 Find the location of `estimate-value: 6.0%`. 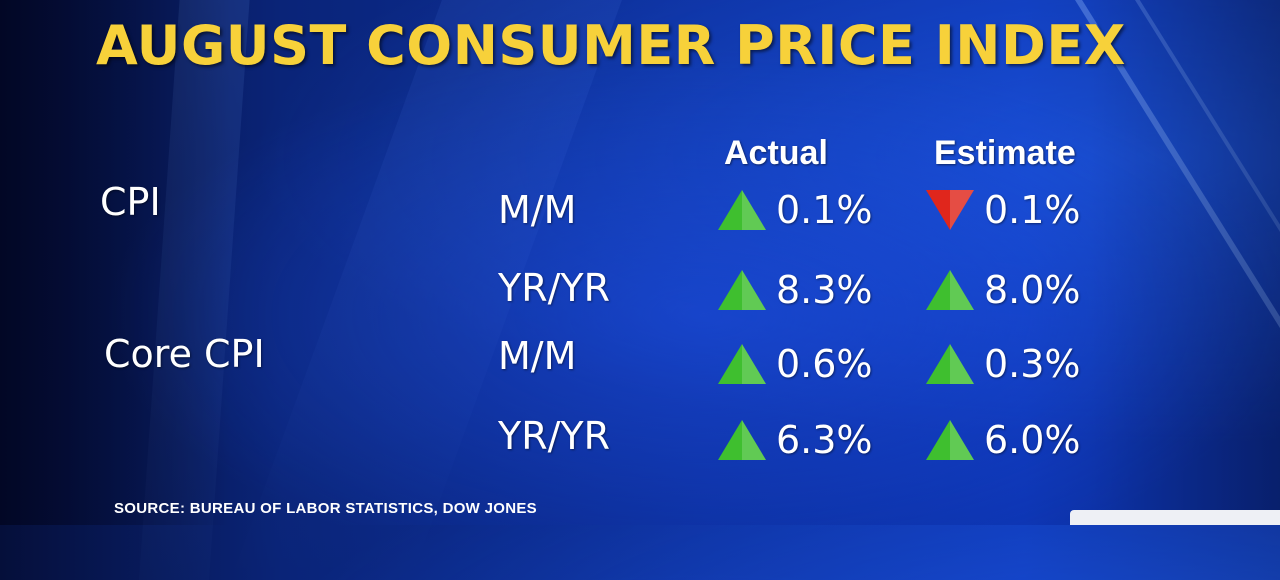

estimate-value: 6.0% is located at coordinates (1032, 440).